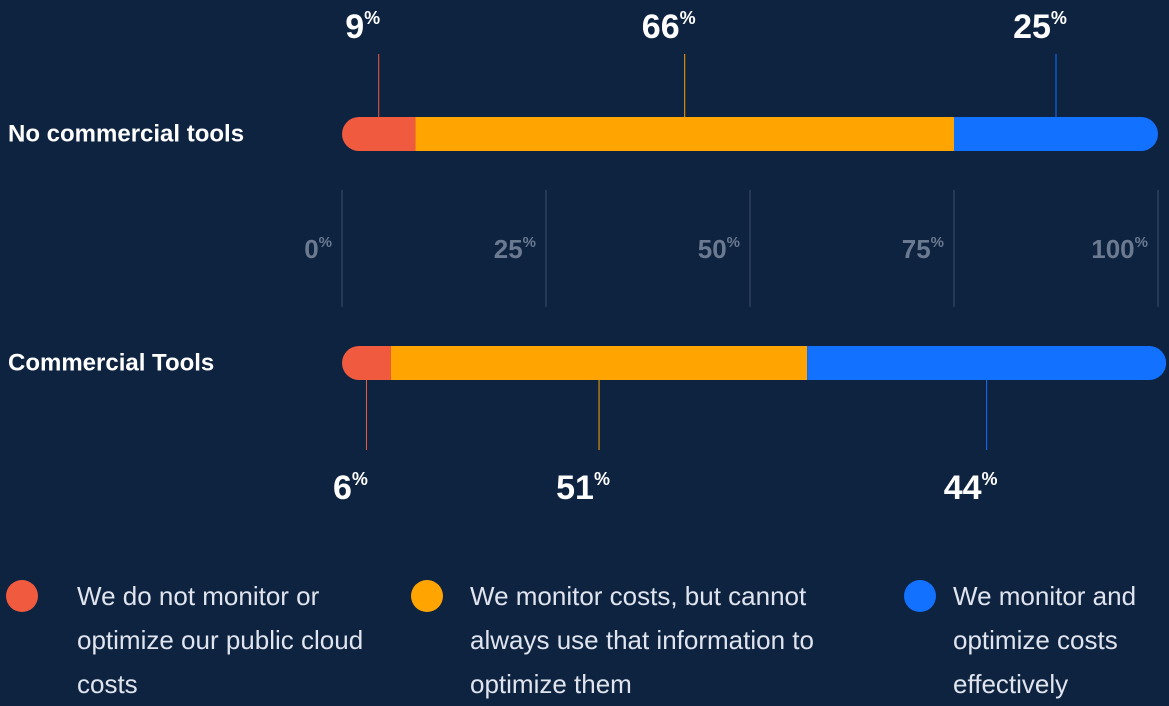 The height and width of the screenshot is (706, 1169). Describe the element at coordinates (1119, 249) in the screenshot. I see `x-tick-label: 100%` at that location.